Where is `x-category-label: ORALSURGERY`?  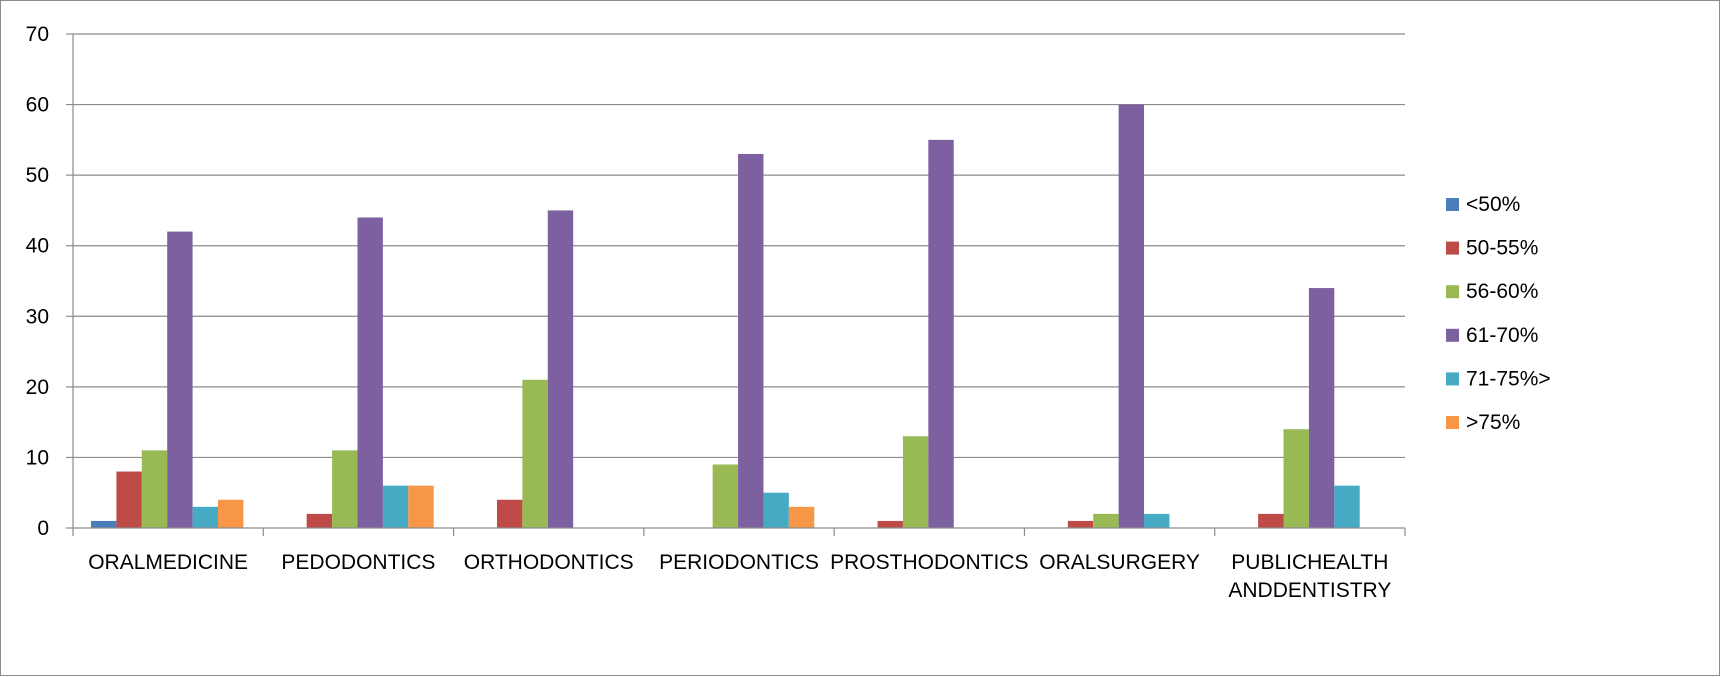
x-category-label: ORALSURGERY is located at coordinates (1119, 562).